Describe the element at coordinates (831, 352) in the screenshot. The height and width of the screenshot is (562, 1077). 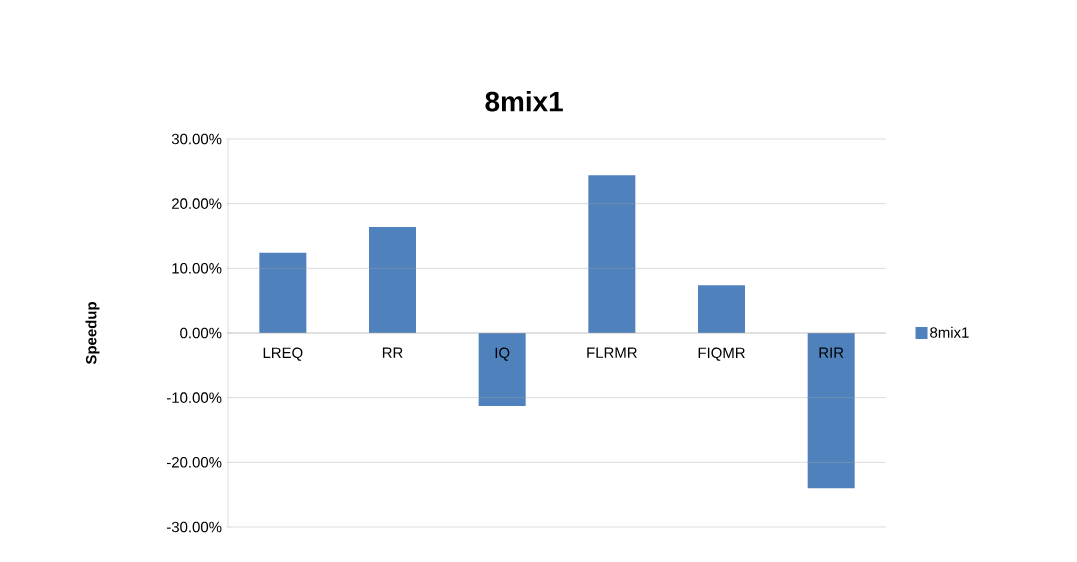
I see `x-tick-label: RIR` at that location.